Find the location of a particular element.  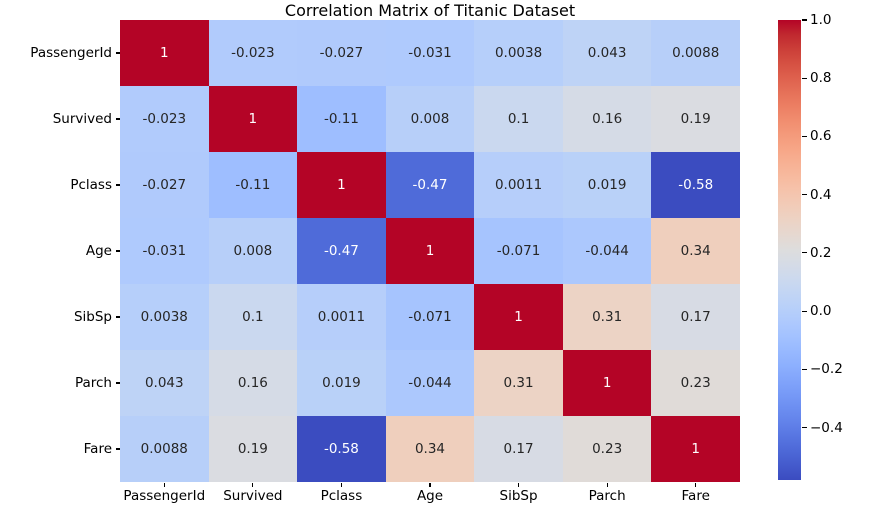

x-tick-label: Fare is located at coordinates (695, 496).